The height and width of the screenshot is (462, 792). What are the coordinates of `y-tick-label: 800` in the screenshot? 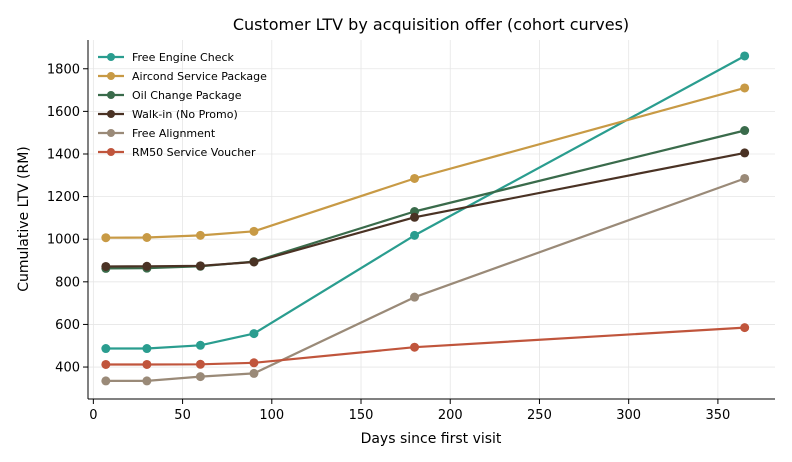 It's located at (67, 282).